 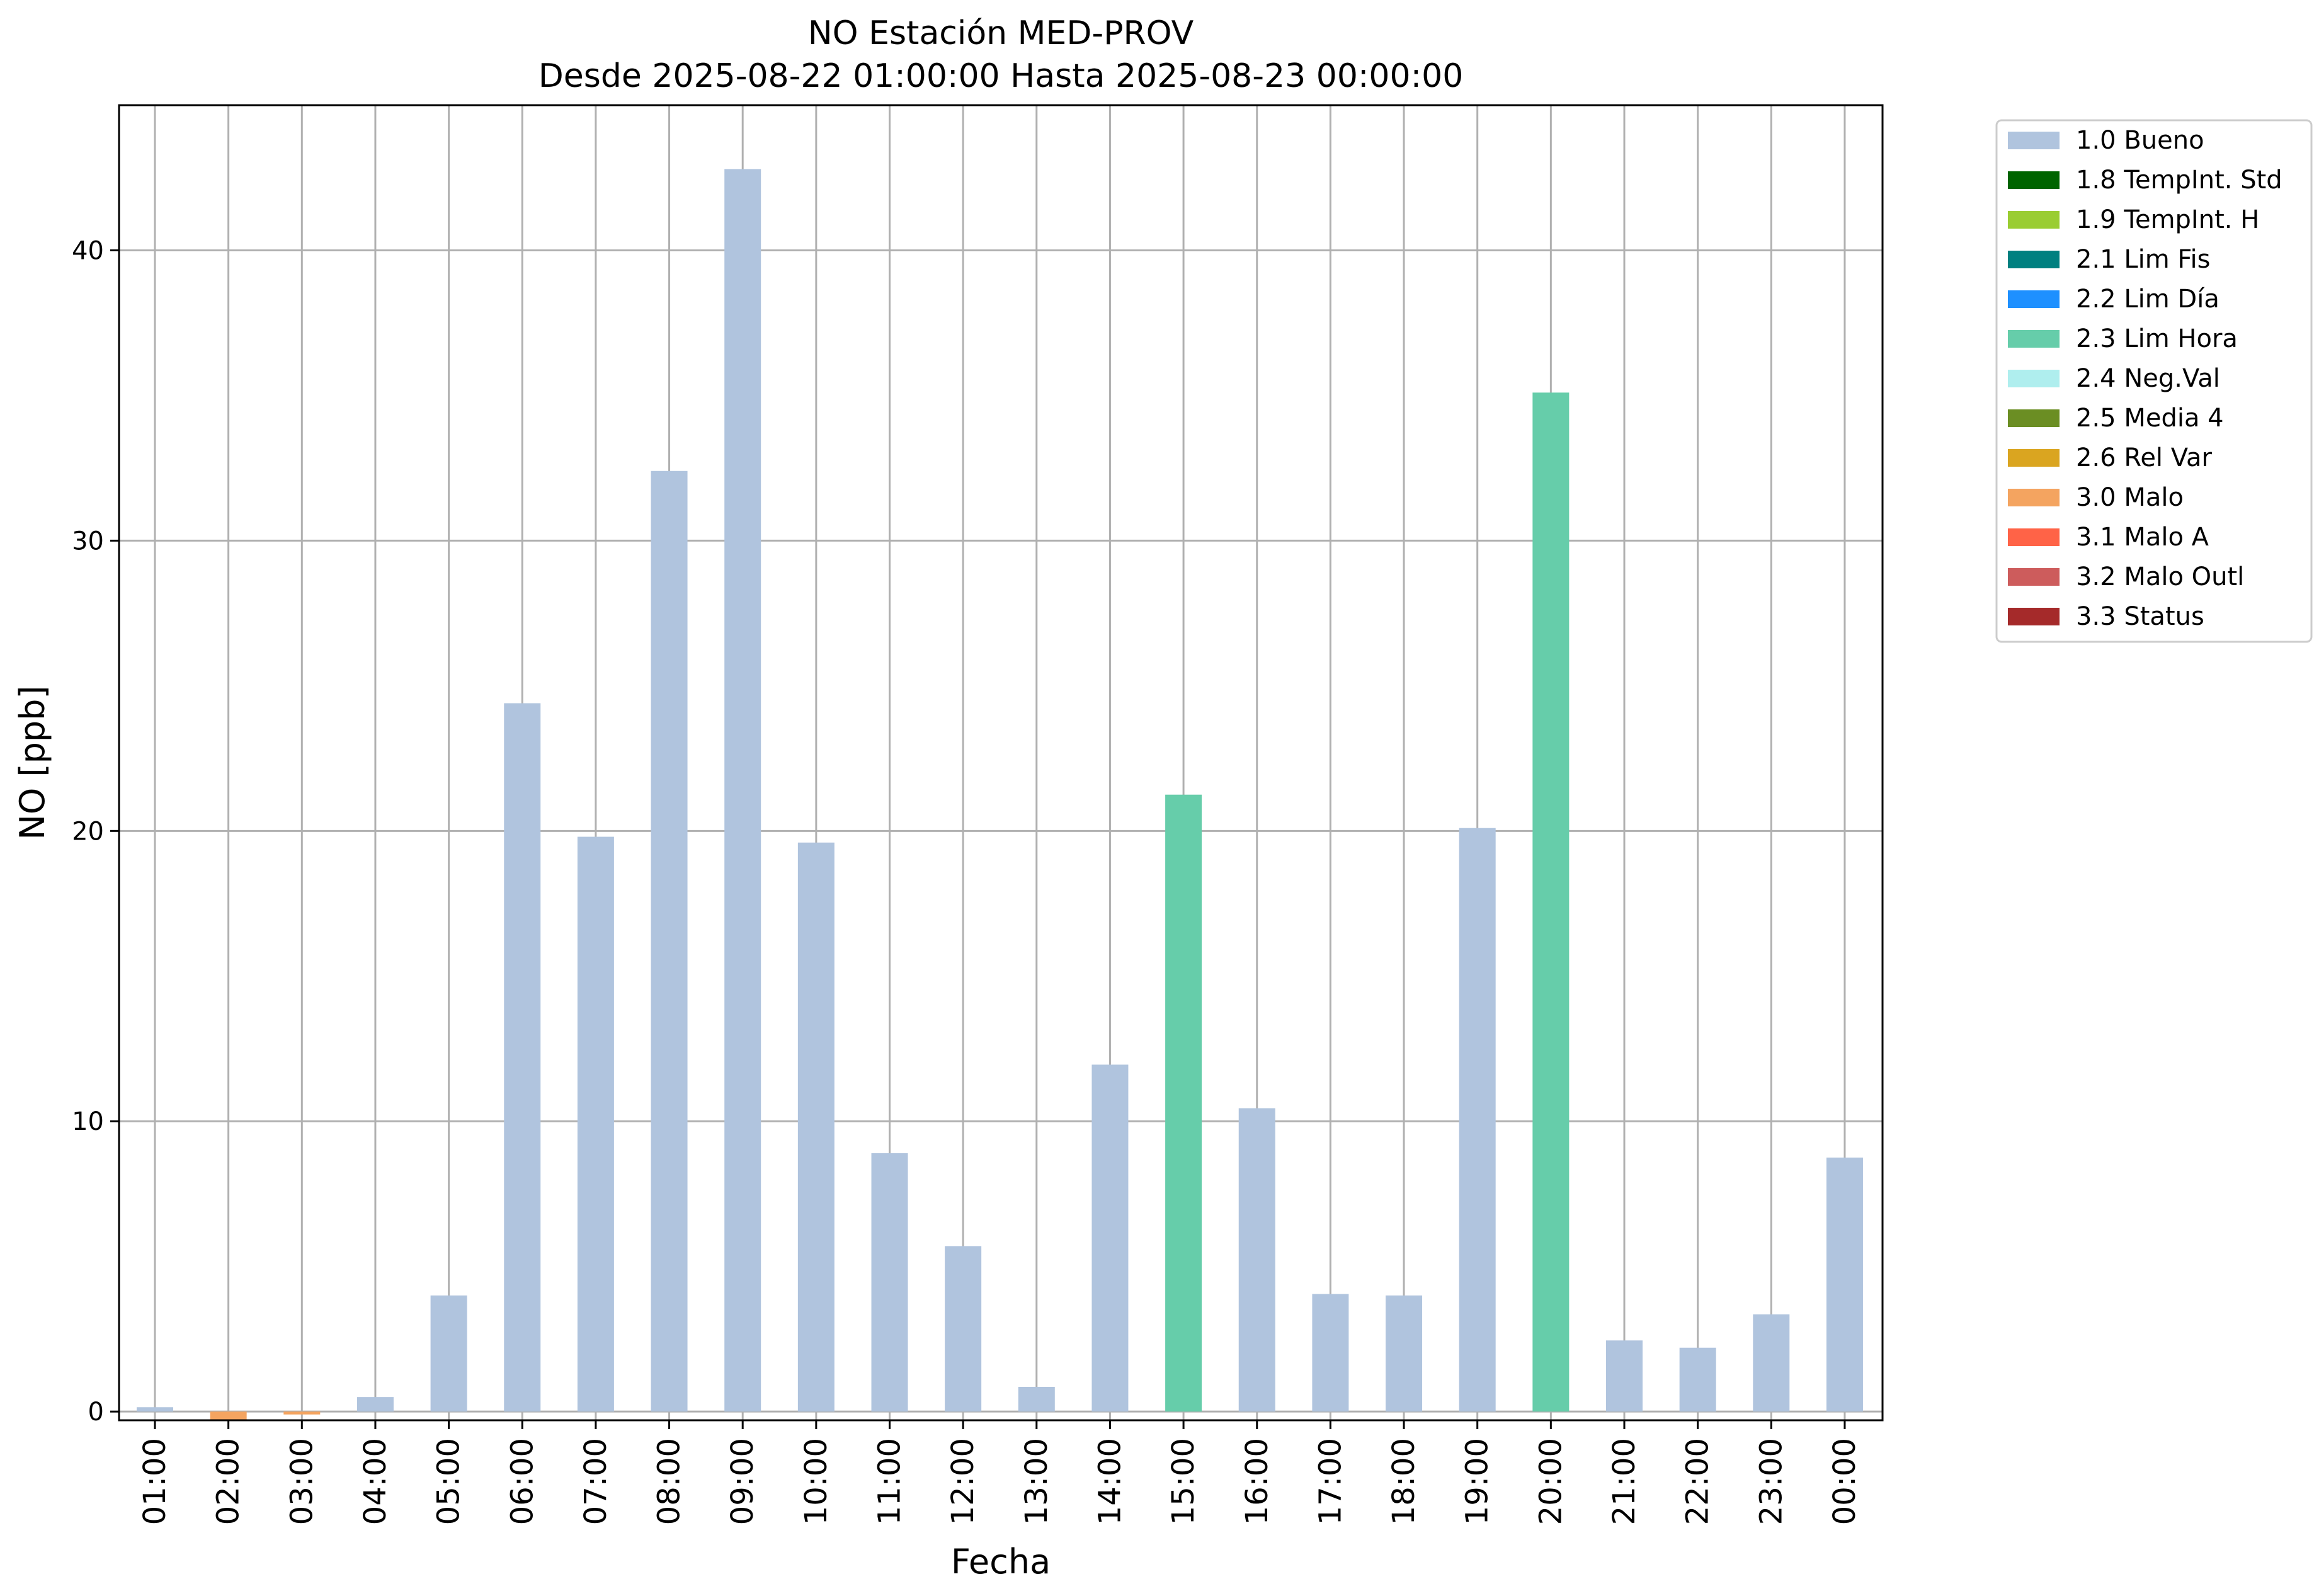 What do you see at coordinates (1698, 1481) in the screenshot?
I see `x-tick-label: 22:00` at bounding box center [1698, 1481].